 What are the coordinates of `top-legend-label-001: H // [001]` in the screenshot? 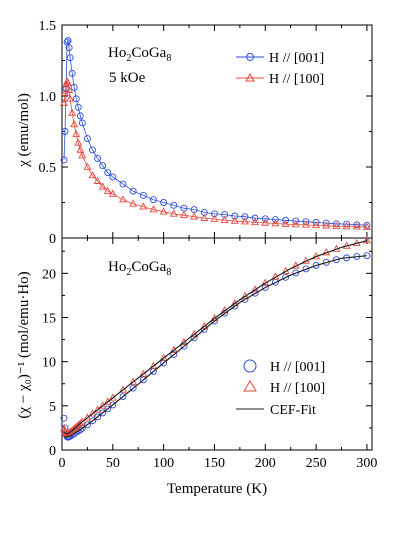 It's located at (296, 58).